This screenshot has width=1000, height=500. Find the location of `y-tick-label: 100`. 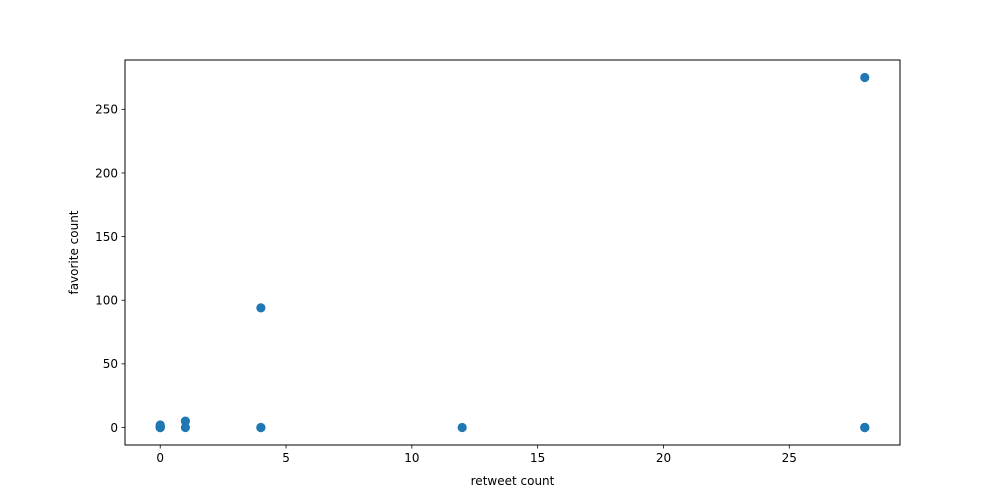

y-tick-label: 100 is located at coordinates (106, 301).